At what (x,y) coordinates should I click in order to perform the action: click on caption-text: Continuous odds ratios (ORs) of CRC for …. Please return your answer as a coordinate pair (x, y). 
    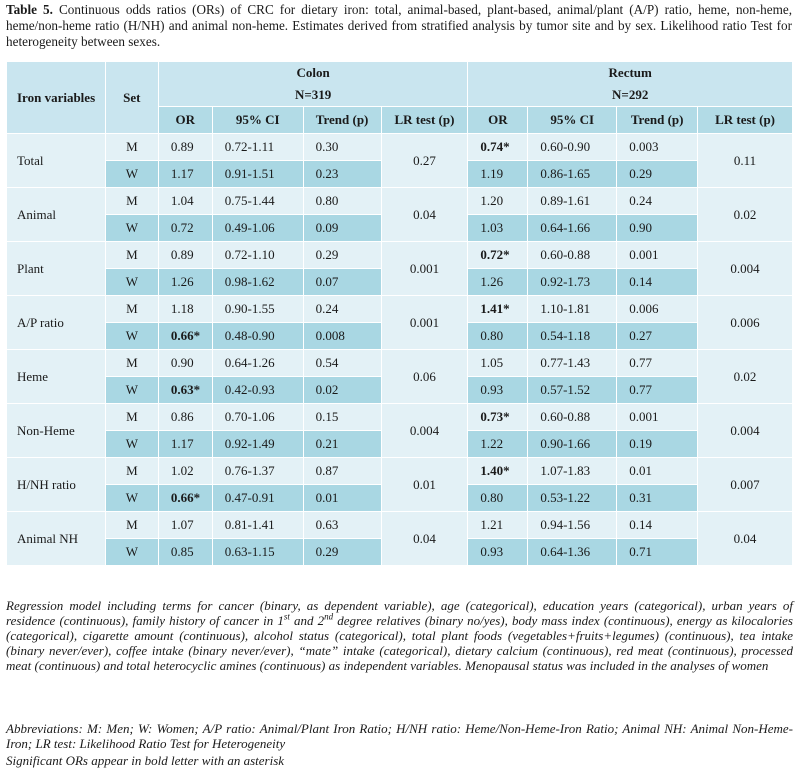
    Looking at the image, I should click on (399, 25).